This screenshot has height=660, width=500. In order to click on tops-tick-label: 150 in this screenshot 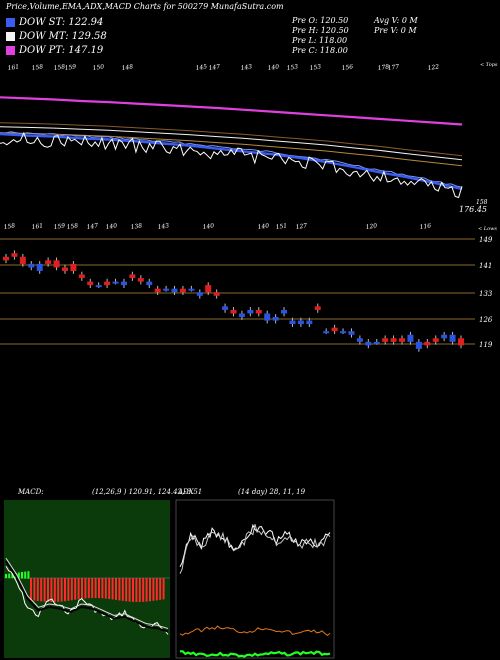, I will do `click(98, 67)`.